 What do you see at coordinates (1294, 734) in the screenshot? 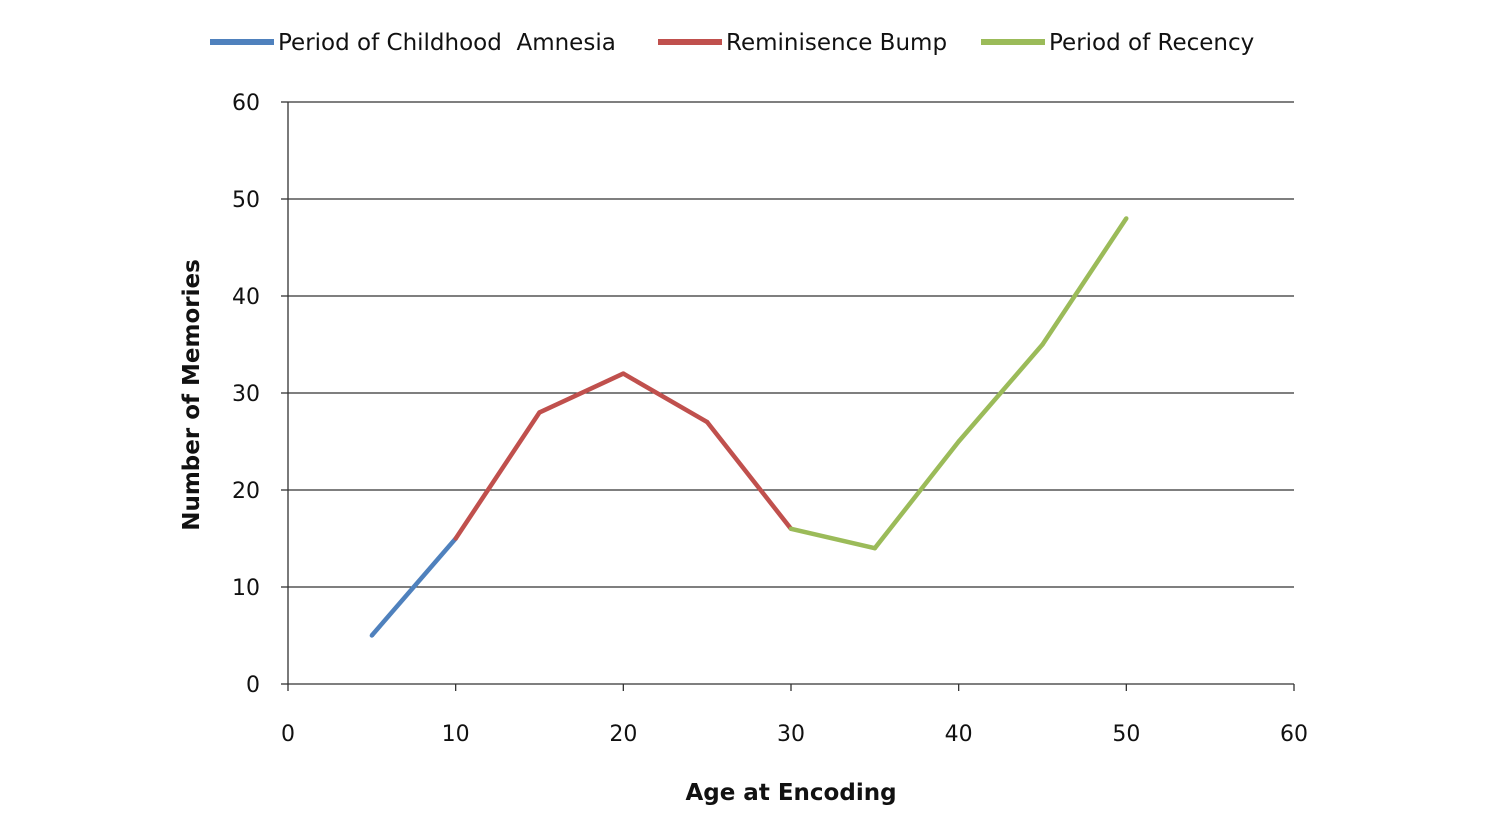
I see `x-tick-label-60: 60` at bounding box center [1294, 734].